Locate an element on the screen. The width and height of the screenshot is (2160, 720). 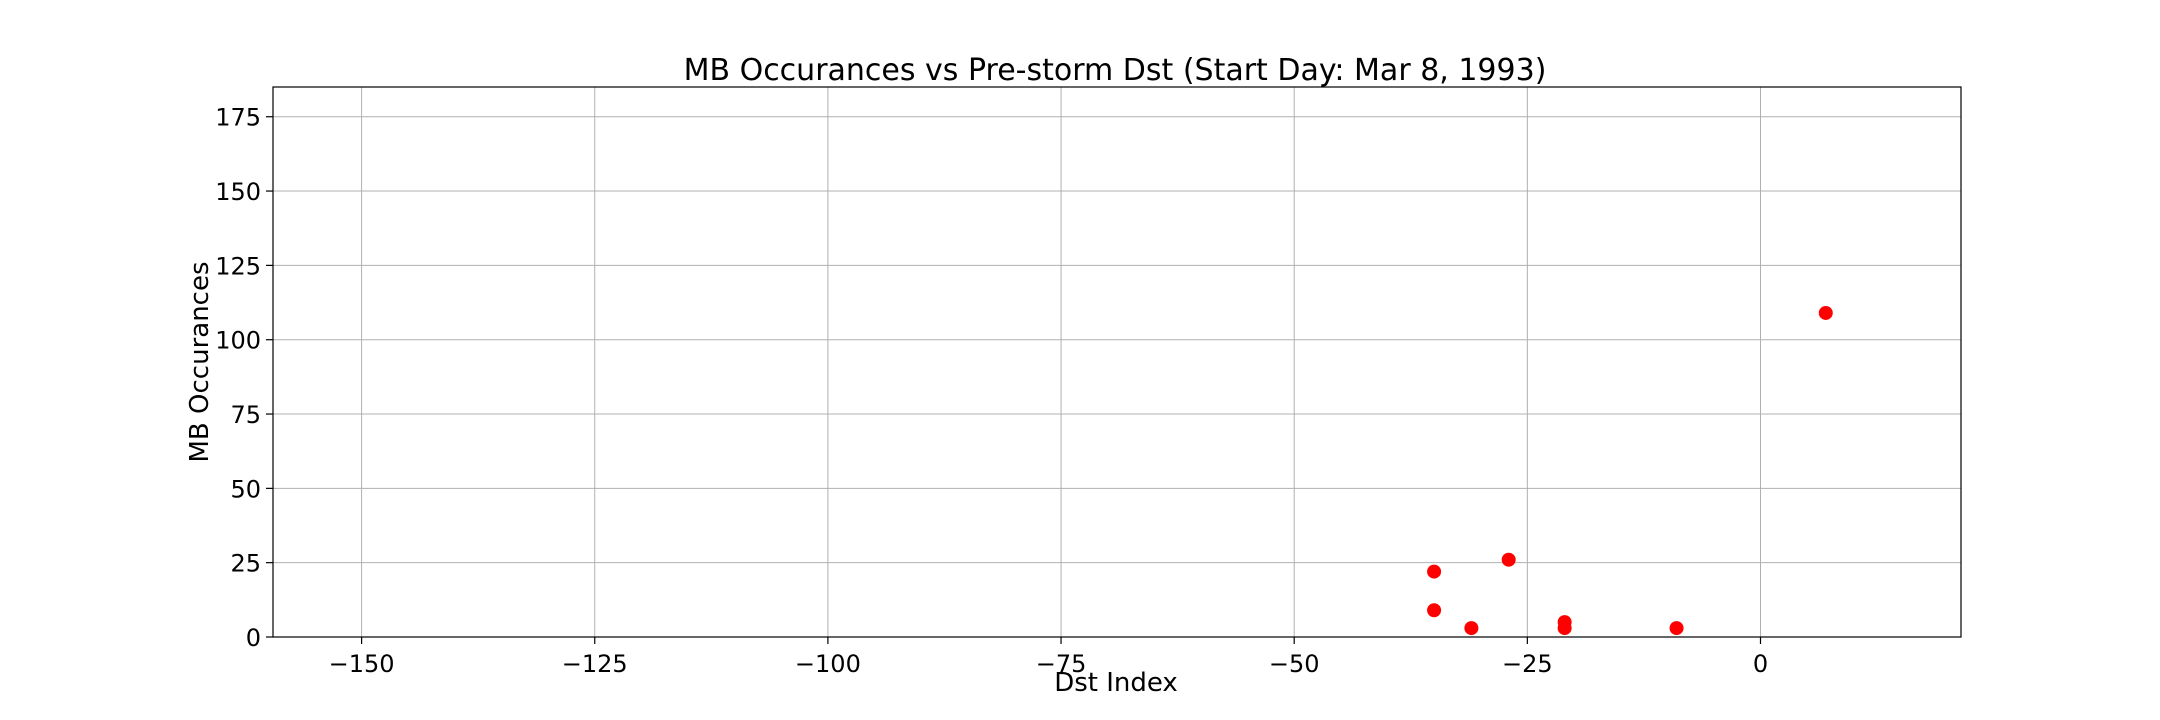
x-axis-ticks: −150 −125 −100 −75 −50 −25 0 is located at coordinates (1048, 657).